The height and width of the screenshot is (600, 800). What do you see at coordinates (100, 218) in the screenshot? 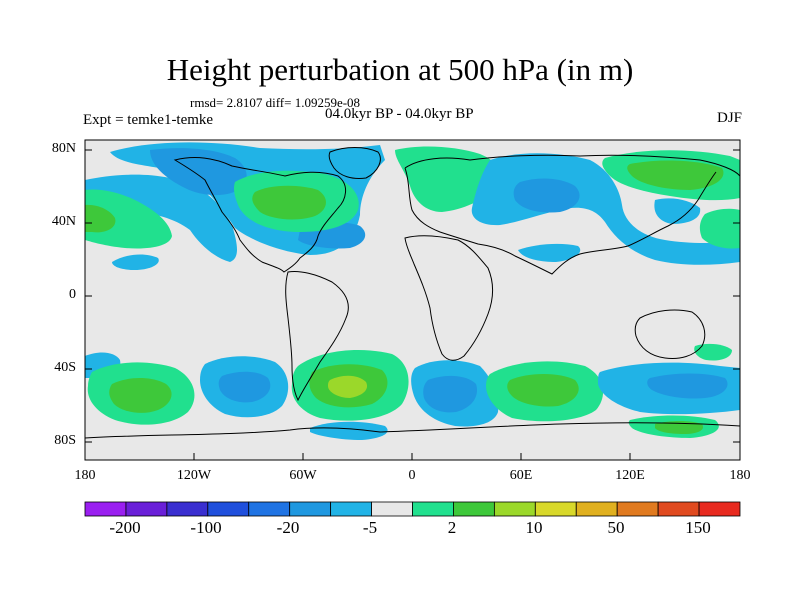
I see `nh-green-pacific-west-inner` at bounding box center [100, 218].